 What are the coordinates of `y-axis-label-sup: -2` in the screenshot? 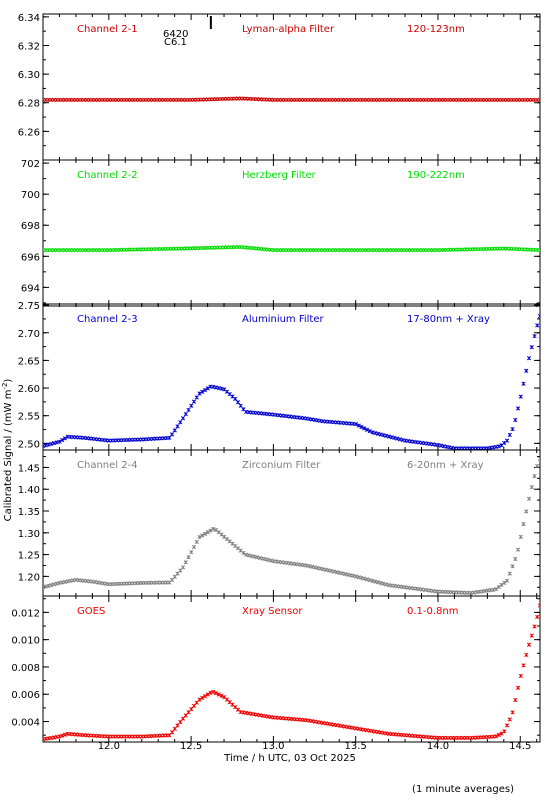 It's located at (5, 386).